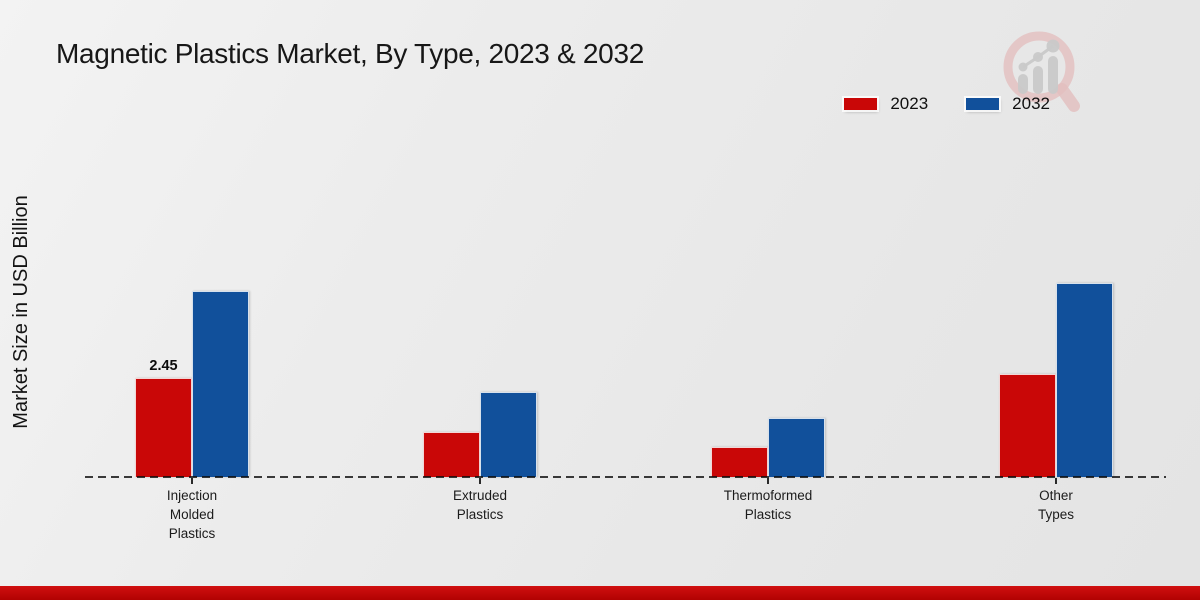 This screenshot has width=1200, height=600. What do you see at coordinates (1027, 425) in the screenshot?
I see `bar-2023-other-types` at bounding box center [1027, 425].